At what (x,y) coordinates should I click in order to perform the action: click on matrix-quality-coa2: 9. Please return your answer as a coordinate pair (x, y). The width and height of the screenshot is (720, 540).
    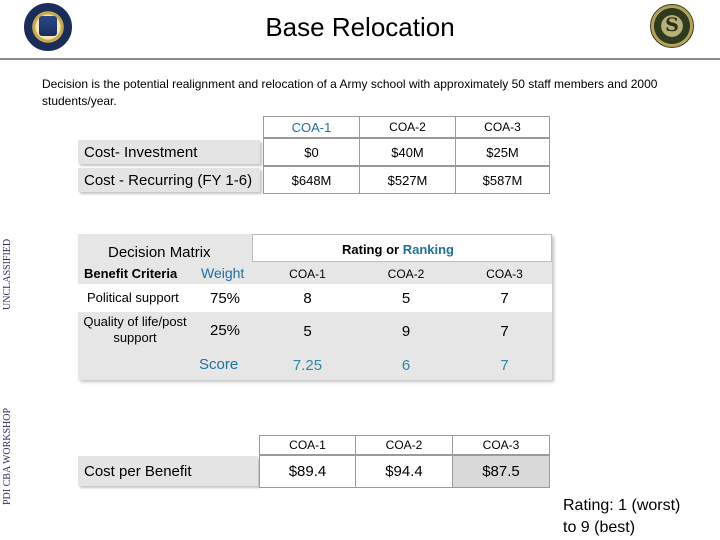
    Looking at the image, I should click on (406, 331).